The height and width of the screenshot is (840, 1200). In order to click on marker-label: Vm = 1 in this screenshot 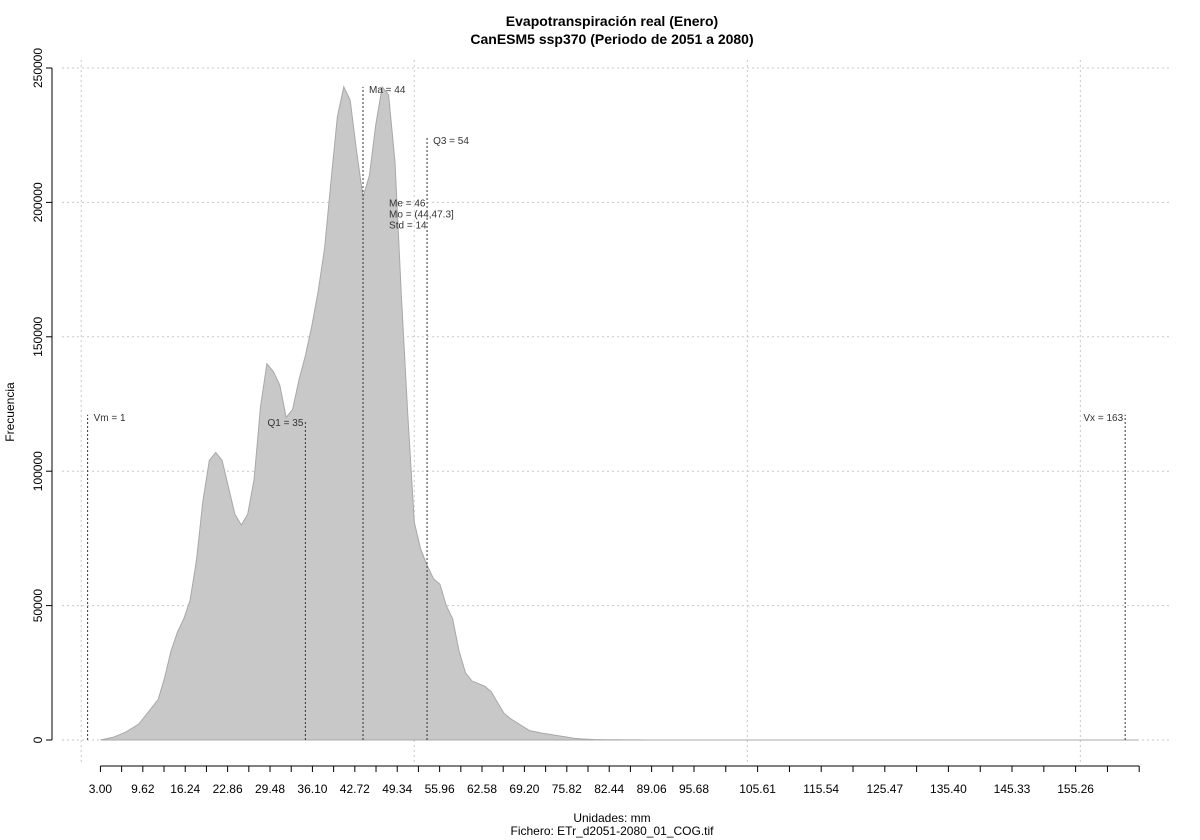, I will do `click(110, 418)`.